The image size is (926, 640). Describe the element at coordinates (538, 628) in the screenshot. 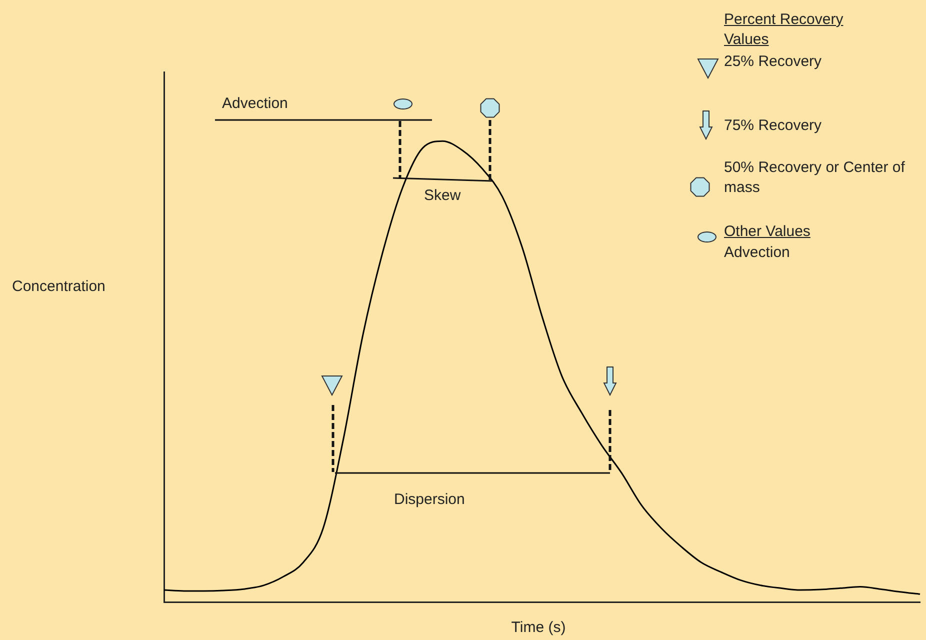

I see `x-axis-title: Time (s)` at that location.